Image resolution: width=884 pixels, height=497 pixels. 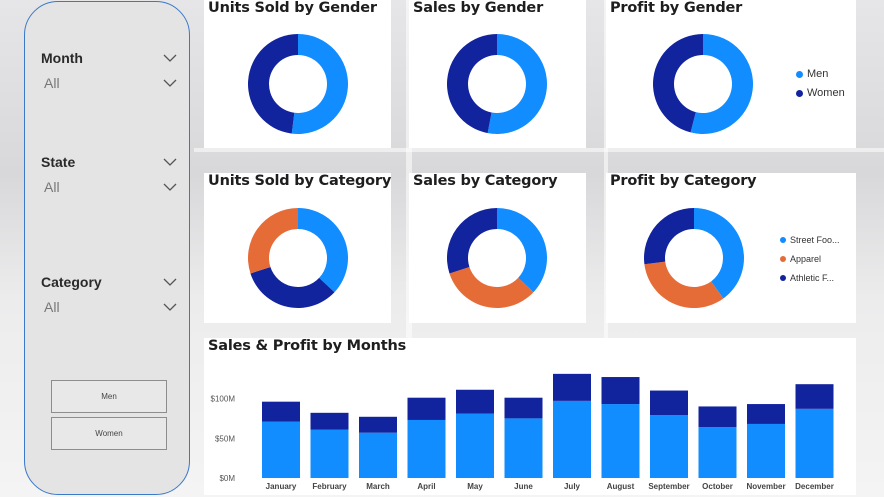 I want to click on y-tick-label: $0M, so click(x=227, y=478).